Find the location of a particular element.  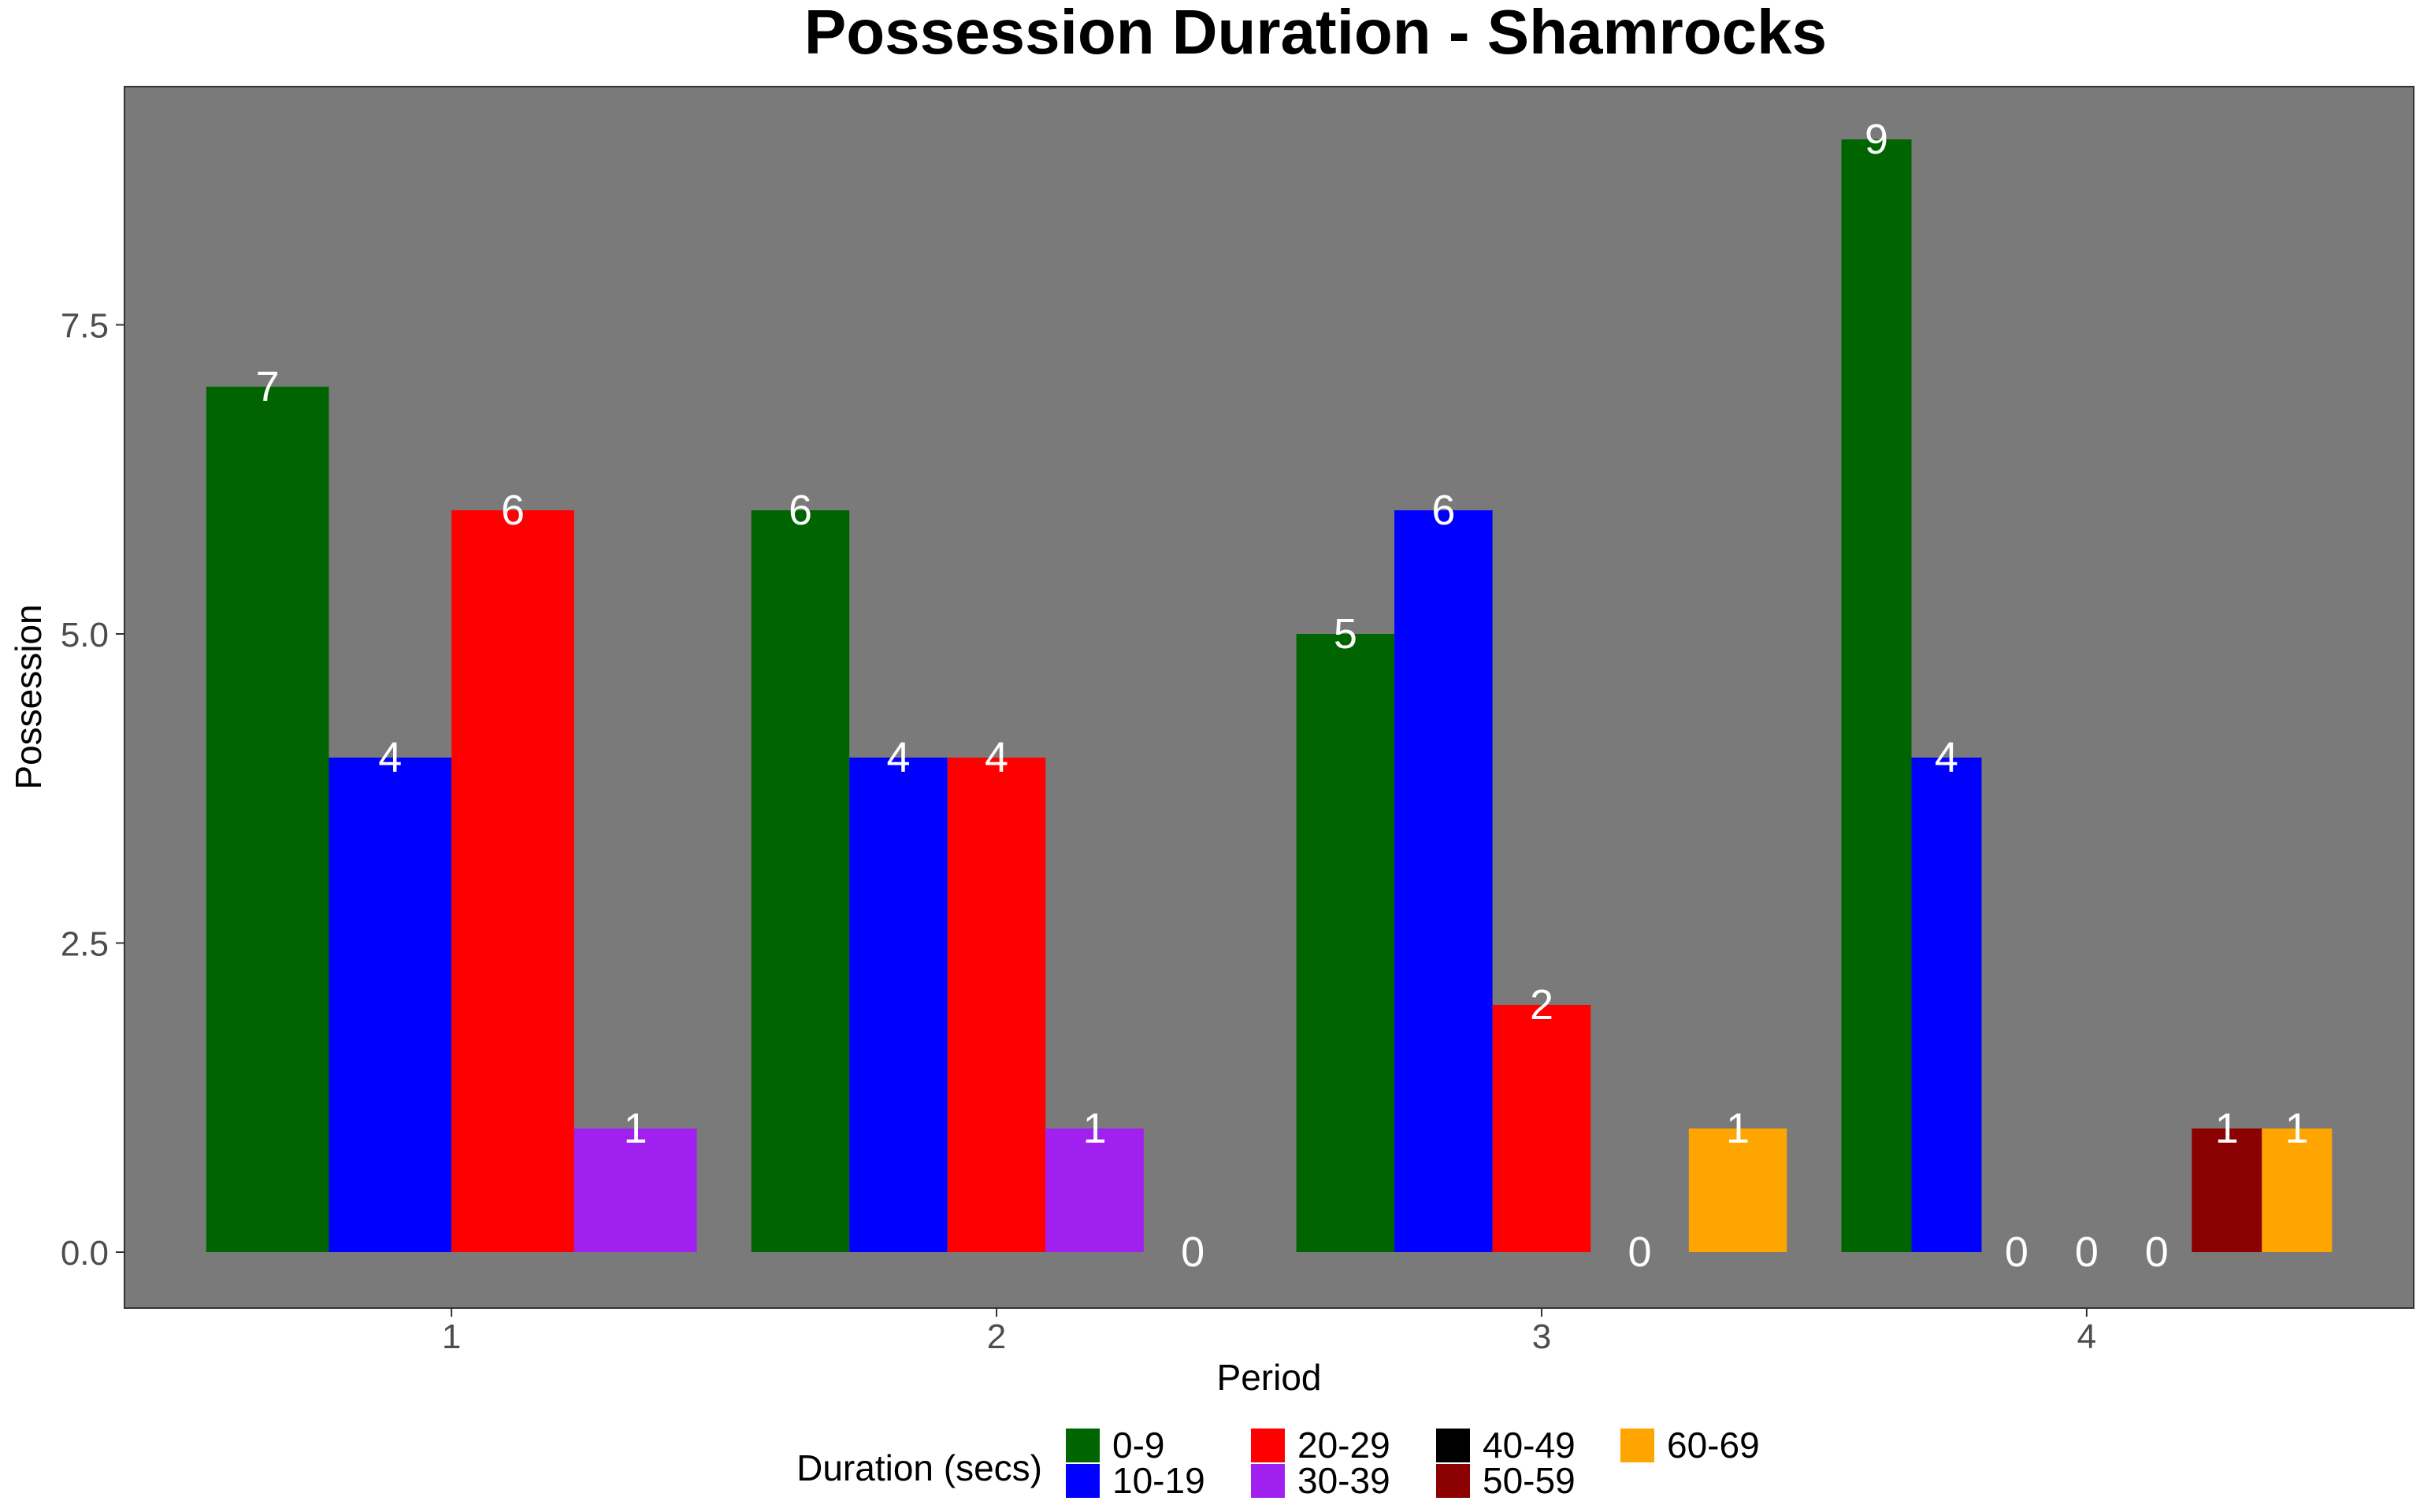

bar-label-period-1-duration-20-29: 6 is located at coordinates (513, 510).